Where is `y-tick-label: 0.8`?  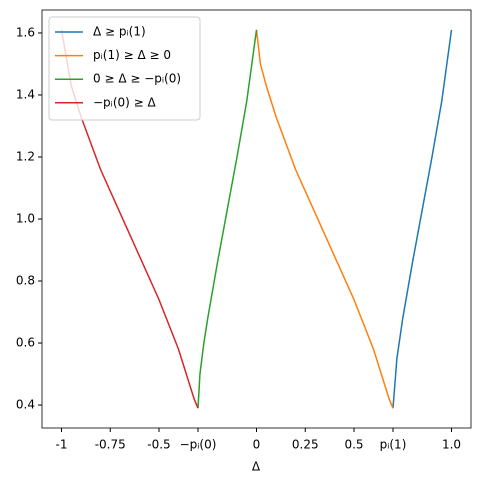
y-tick-label: 0.8 is located at coordinates (25, 281).